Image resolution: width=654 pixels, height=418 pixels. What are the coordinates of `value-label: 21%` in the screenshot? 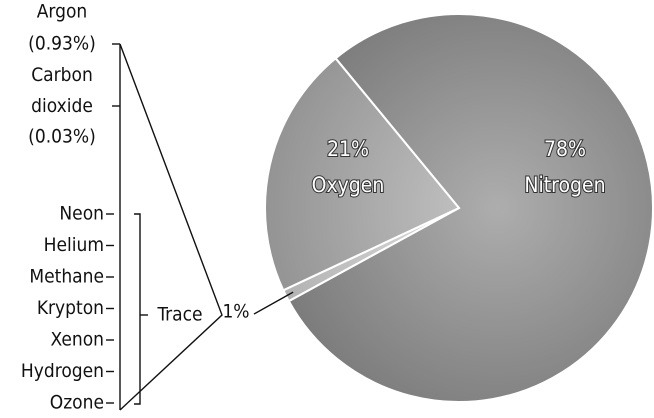 It's located at (348, 149).